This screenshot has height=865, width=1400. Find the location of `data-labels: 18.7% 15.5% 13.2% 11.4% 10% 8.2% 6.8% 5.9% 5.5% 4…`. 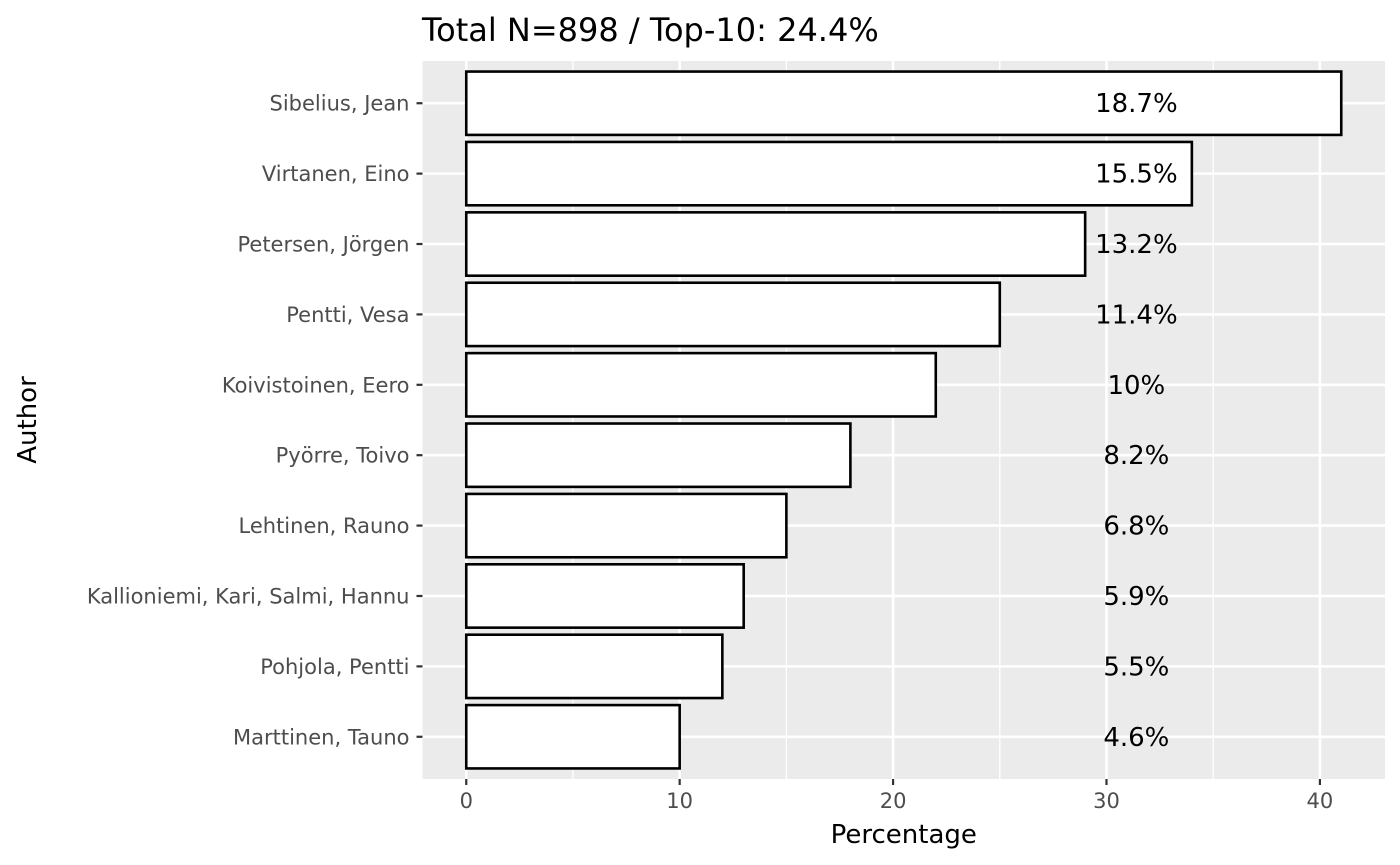

data-labels: 18.7% 15.5% 13.2% 11.4% 10% 8.2% 6.8% 5.9% 5.5% 4… is located at coordinates (1136, 421).